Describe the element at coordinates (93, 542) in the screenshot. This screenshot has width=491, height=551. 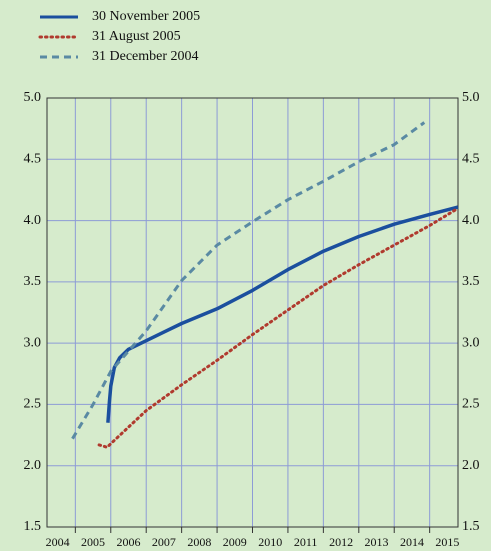
I see `x-tick-label: 2005` at that location.